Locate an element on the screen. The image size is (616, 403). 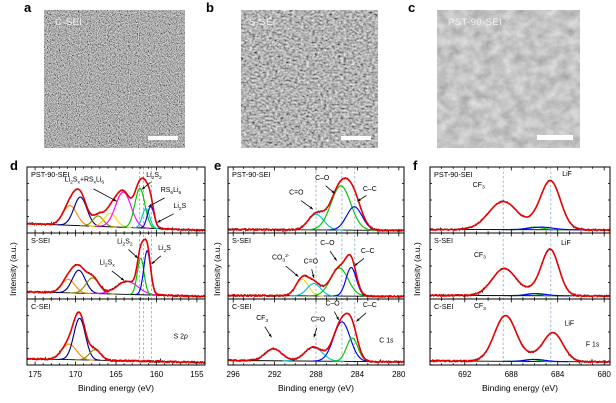
x-tick-label: 165 is located at coordinates (116, 374).